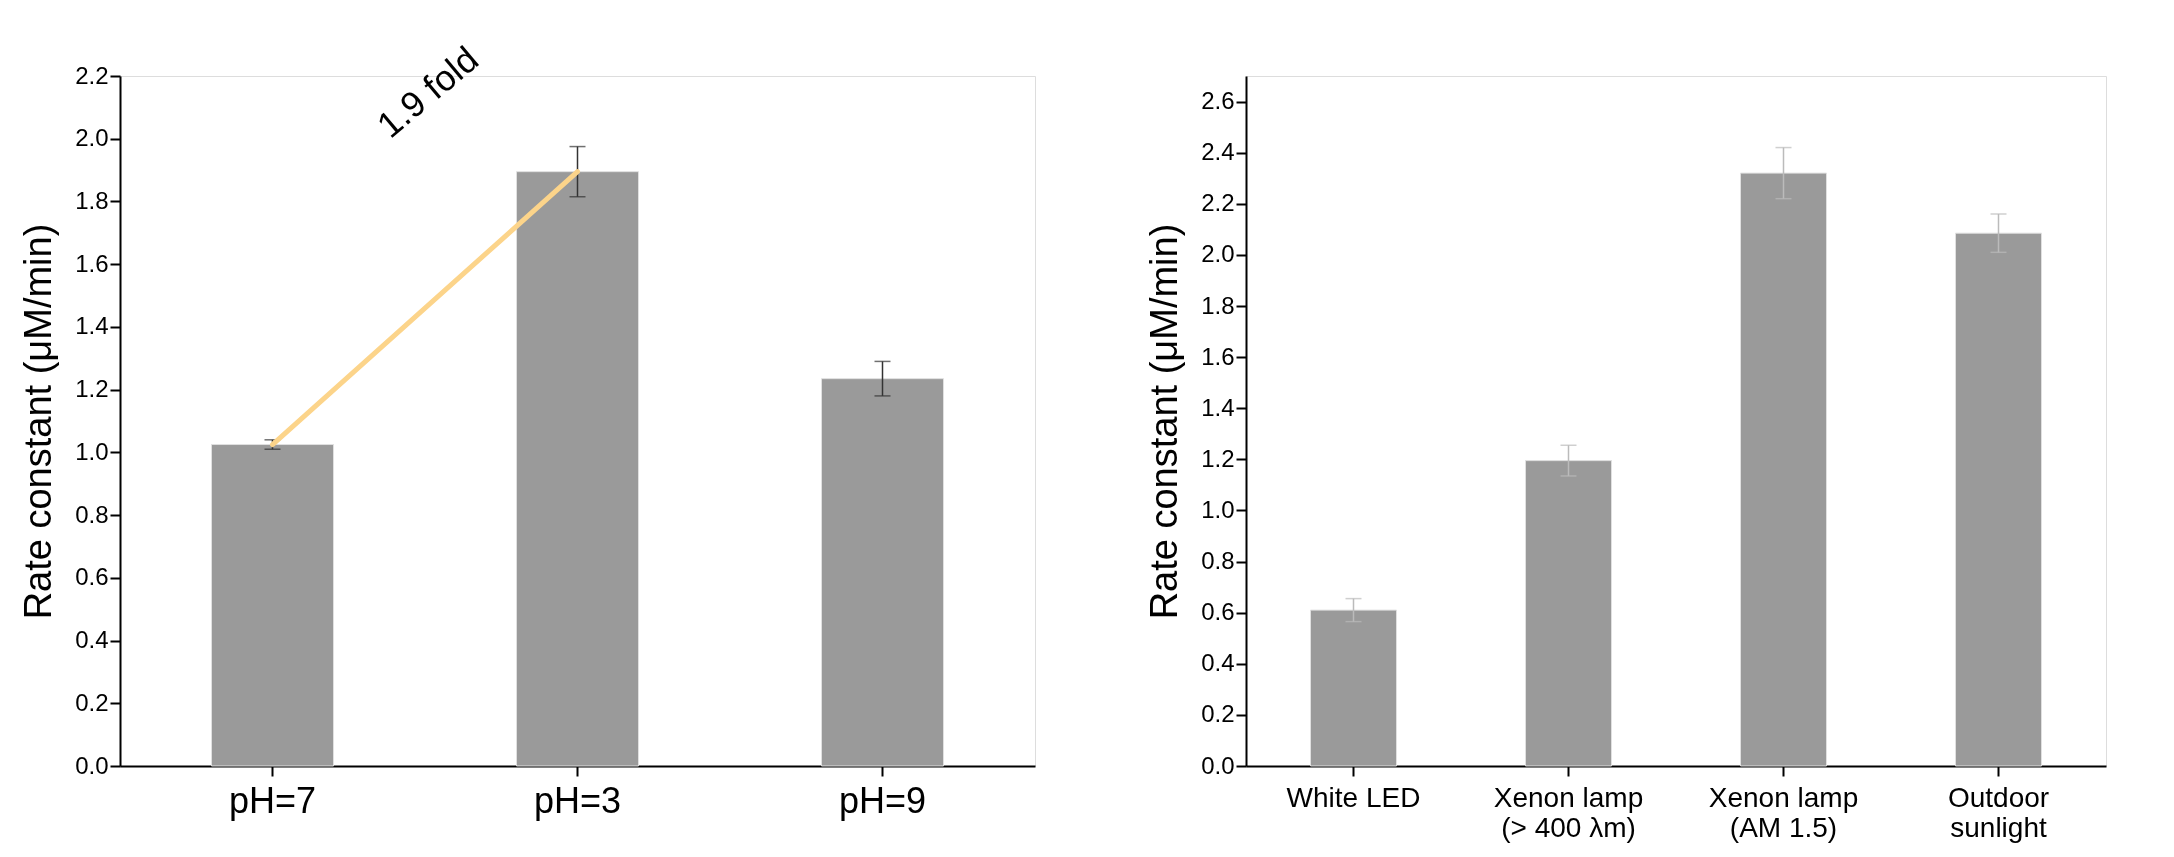 This screenshot has height=857, width=2174. Describe the element at coordinates (1783, 812) in the screenshot. I see `x-tick-label: Xenon lamp (AM 1.5)` at that location.